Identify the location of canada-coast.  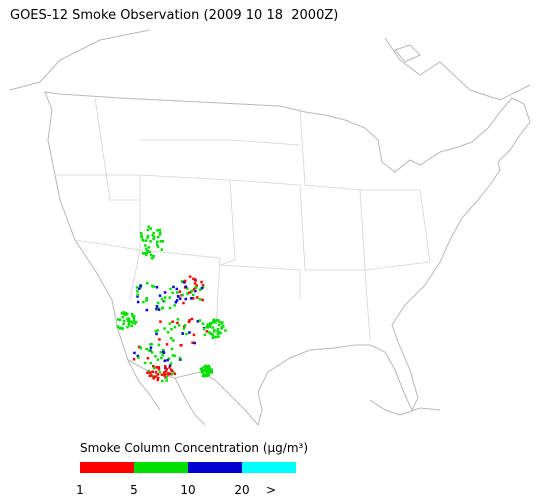
(270, 65).